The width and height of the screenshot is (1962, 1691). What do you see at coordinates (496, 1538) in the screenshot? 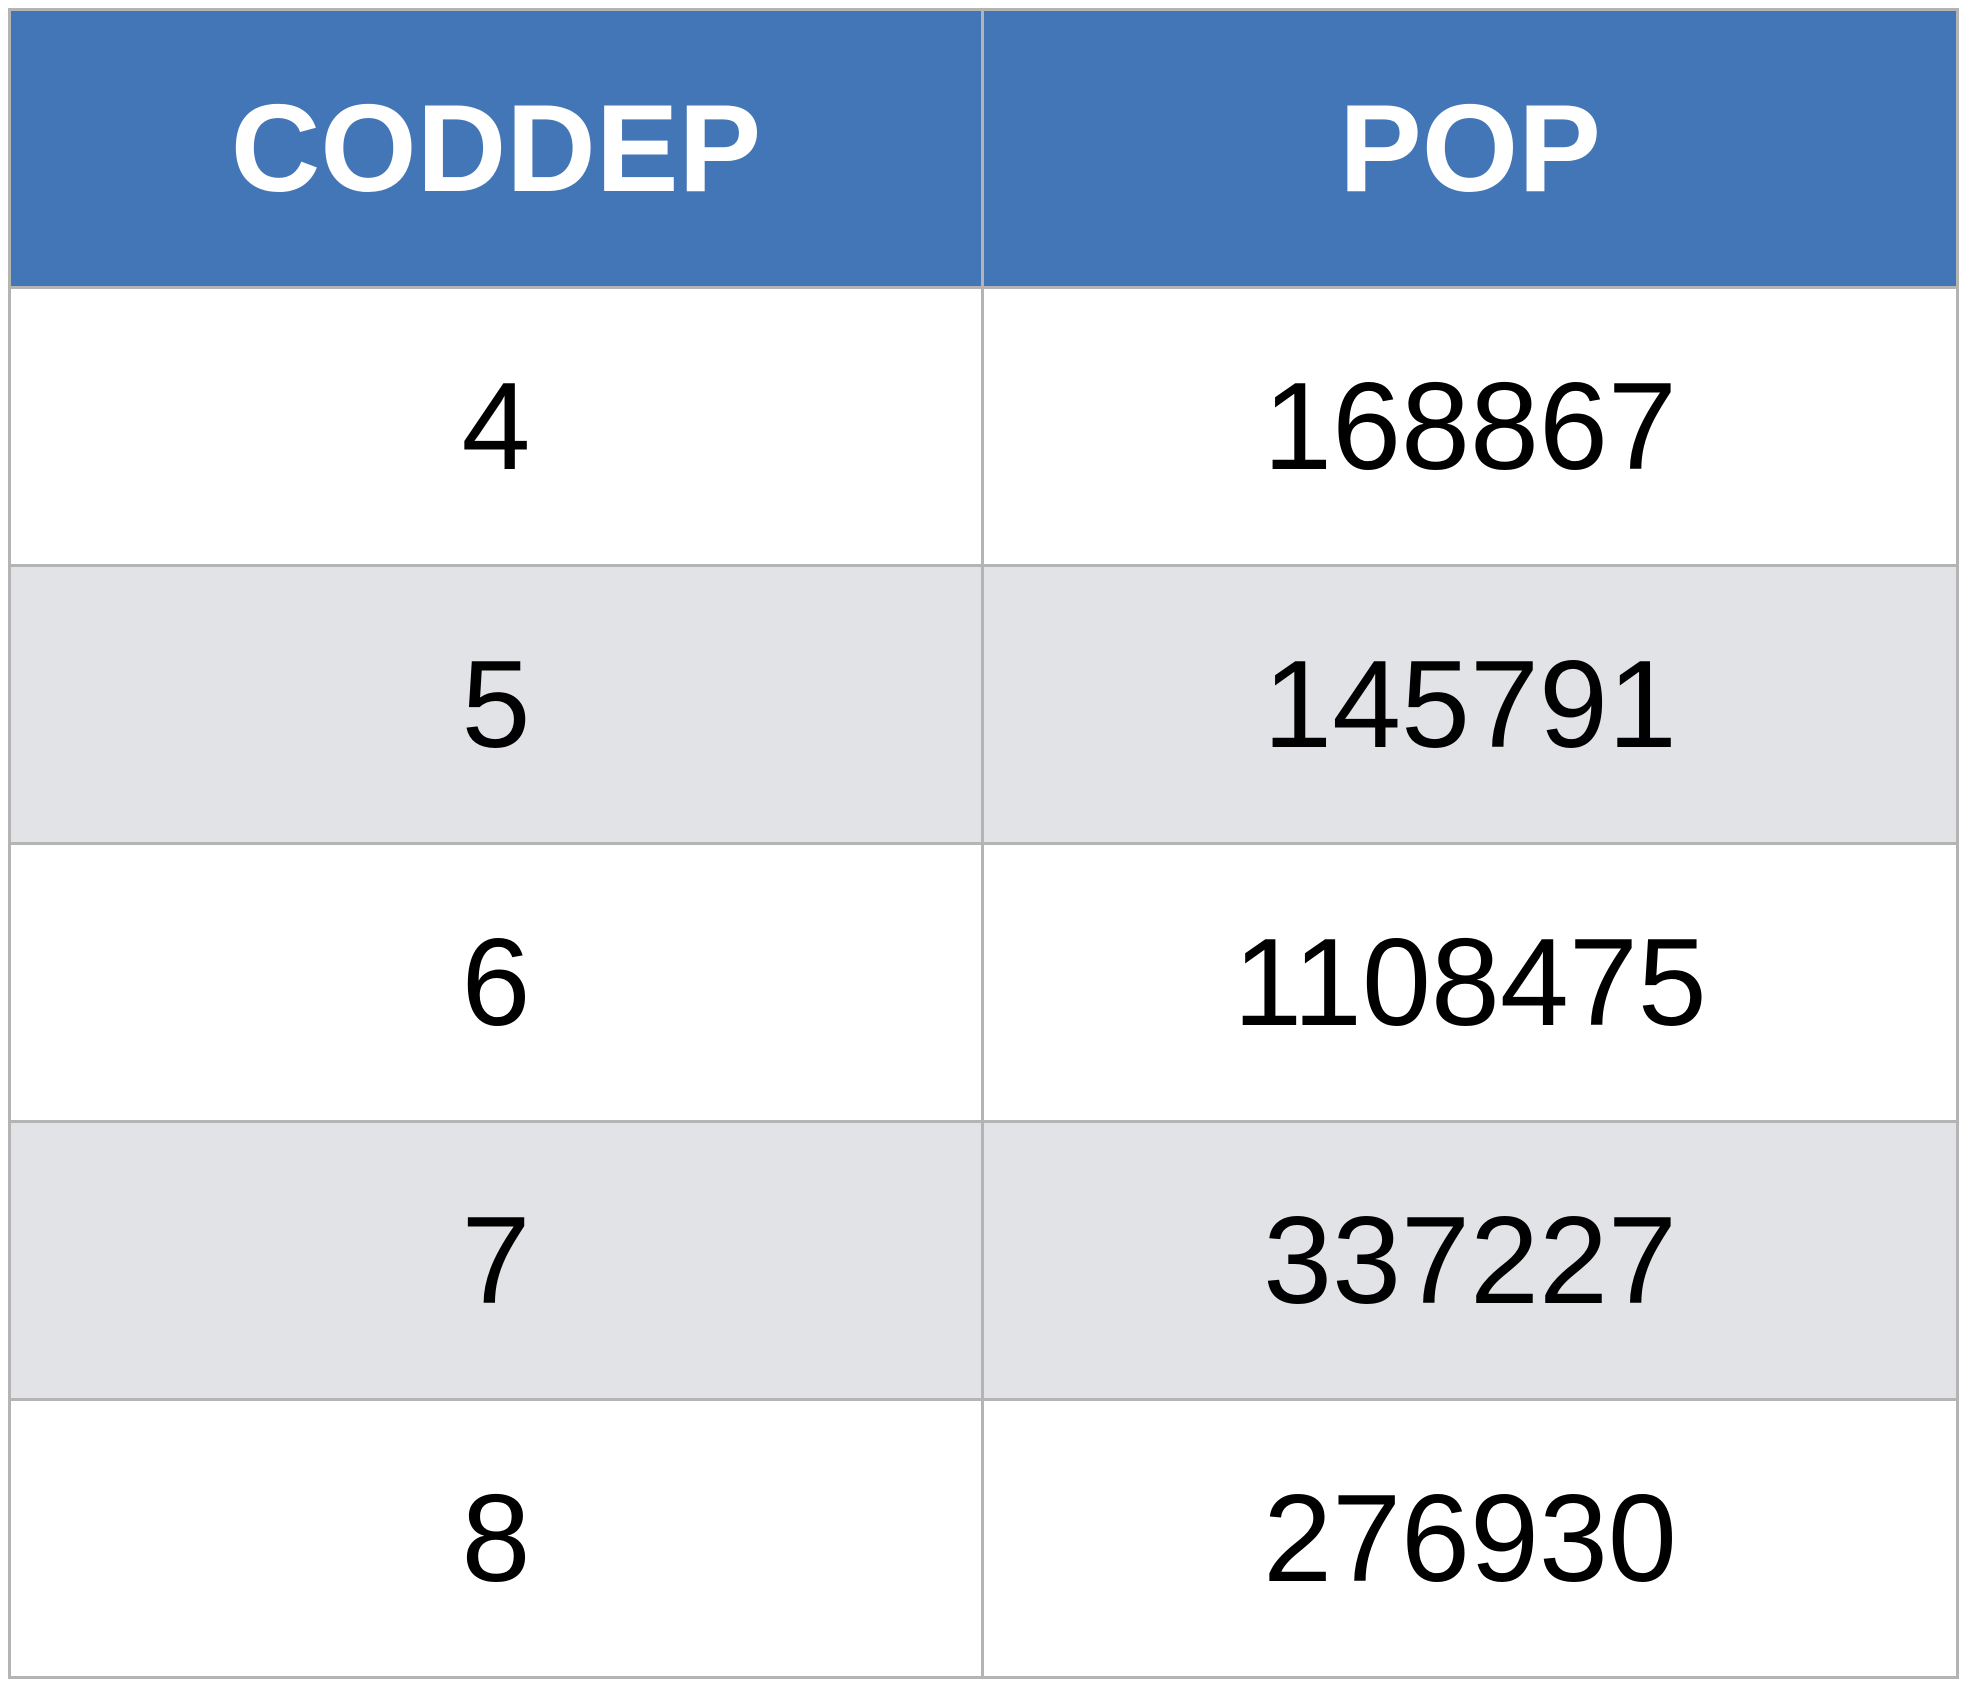
I see `cell-coddep: 8` at bounding box center [496, 1538].